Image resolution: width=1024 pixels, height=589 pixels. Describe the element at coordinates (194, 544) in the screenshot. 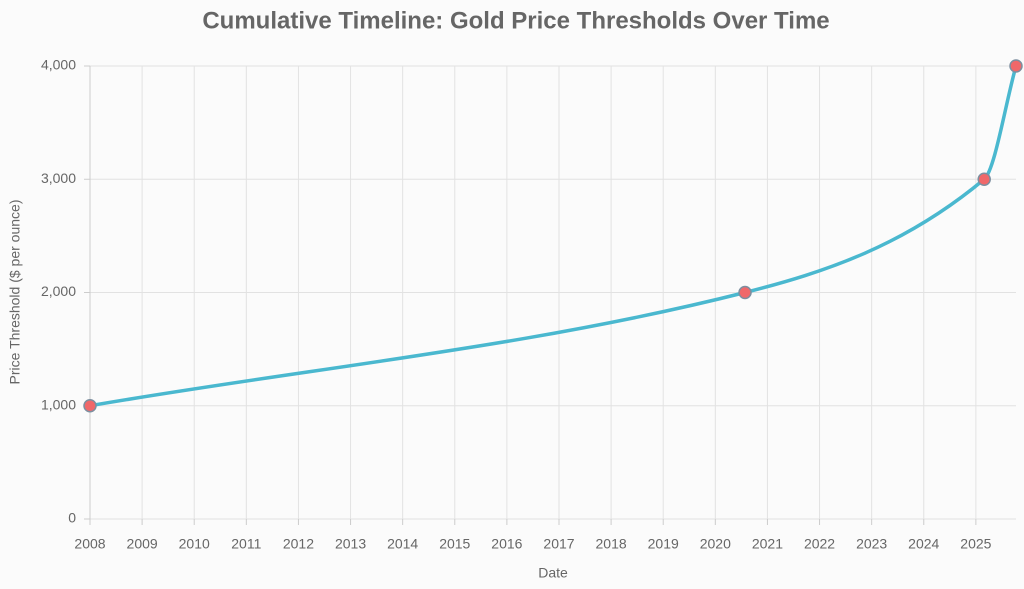

I see `x-tick-label: 2010` at that location.